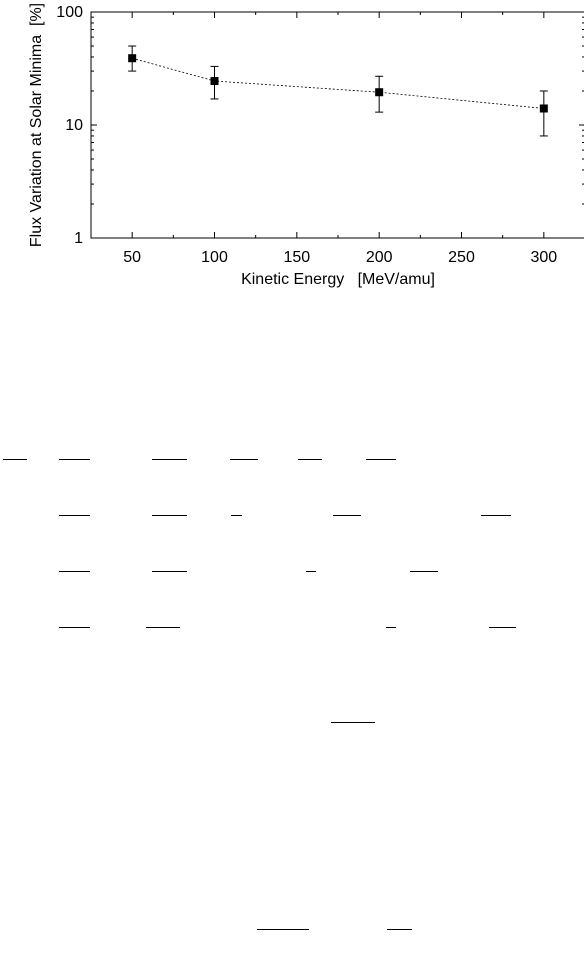  What do you see at coordinates (36, 125) in the screenshot?
I see `y-axis-label: Flux Variation at Solar Minima [%]` at bounding box center [36, 125].